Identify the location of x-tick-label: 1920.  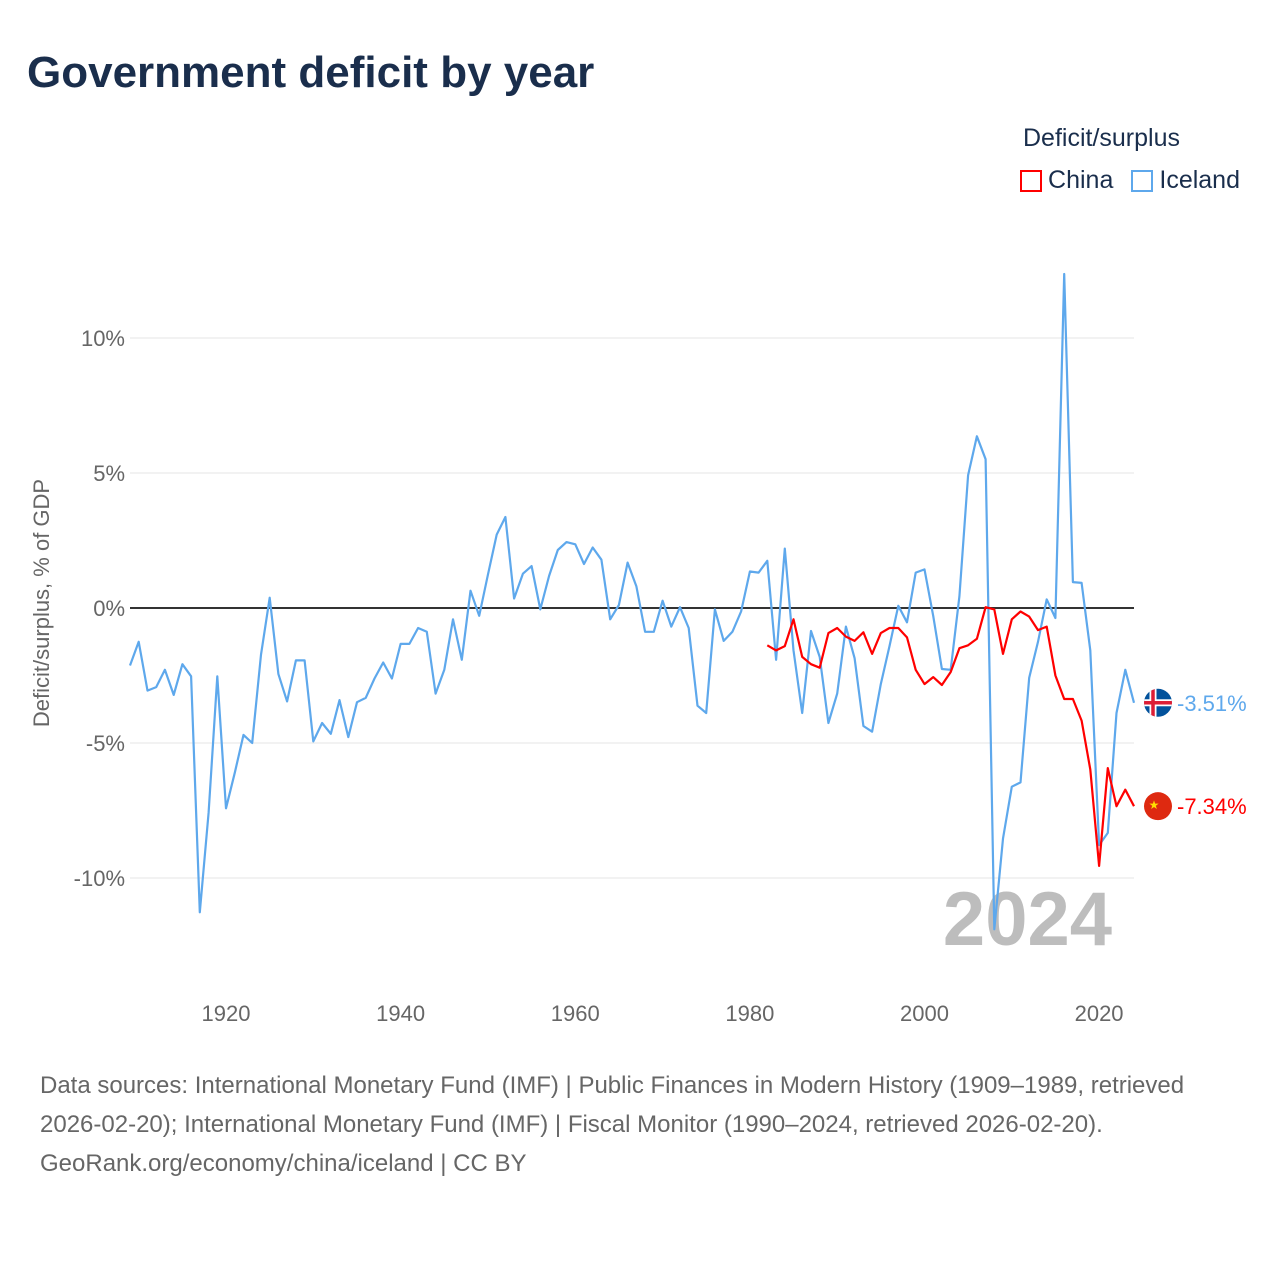
(226, 1013).